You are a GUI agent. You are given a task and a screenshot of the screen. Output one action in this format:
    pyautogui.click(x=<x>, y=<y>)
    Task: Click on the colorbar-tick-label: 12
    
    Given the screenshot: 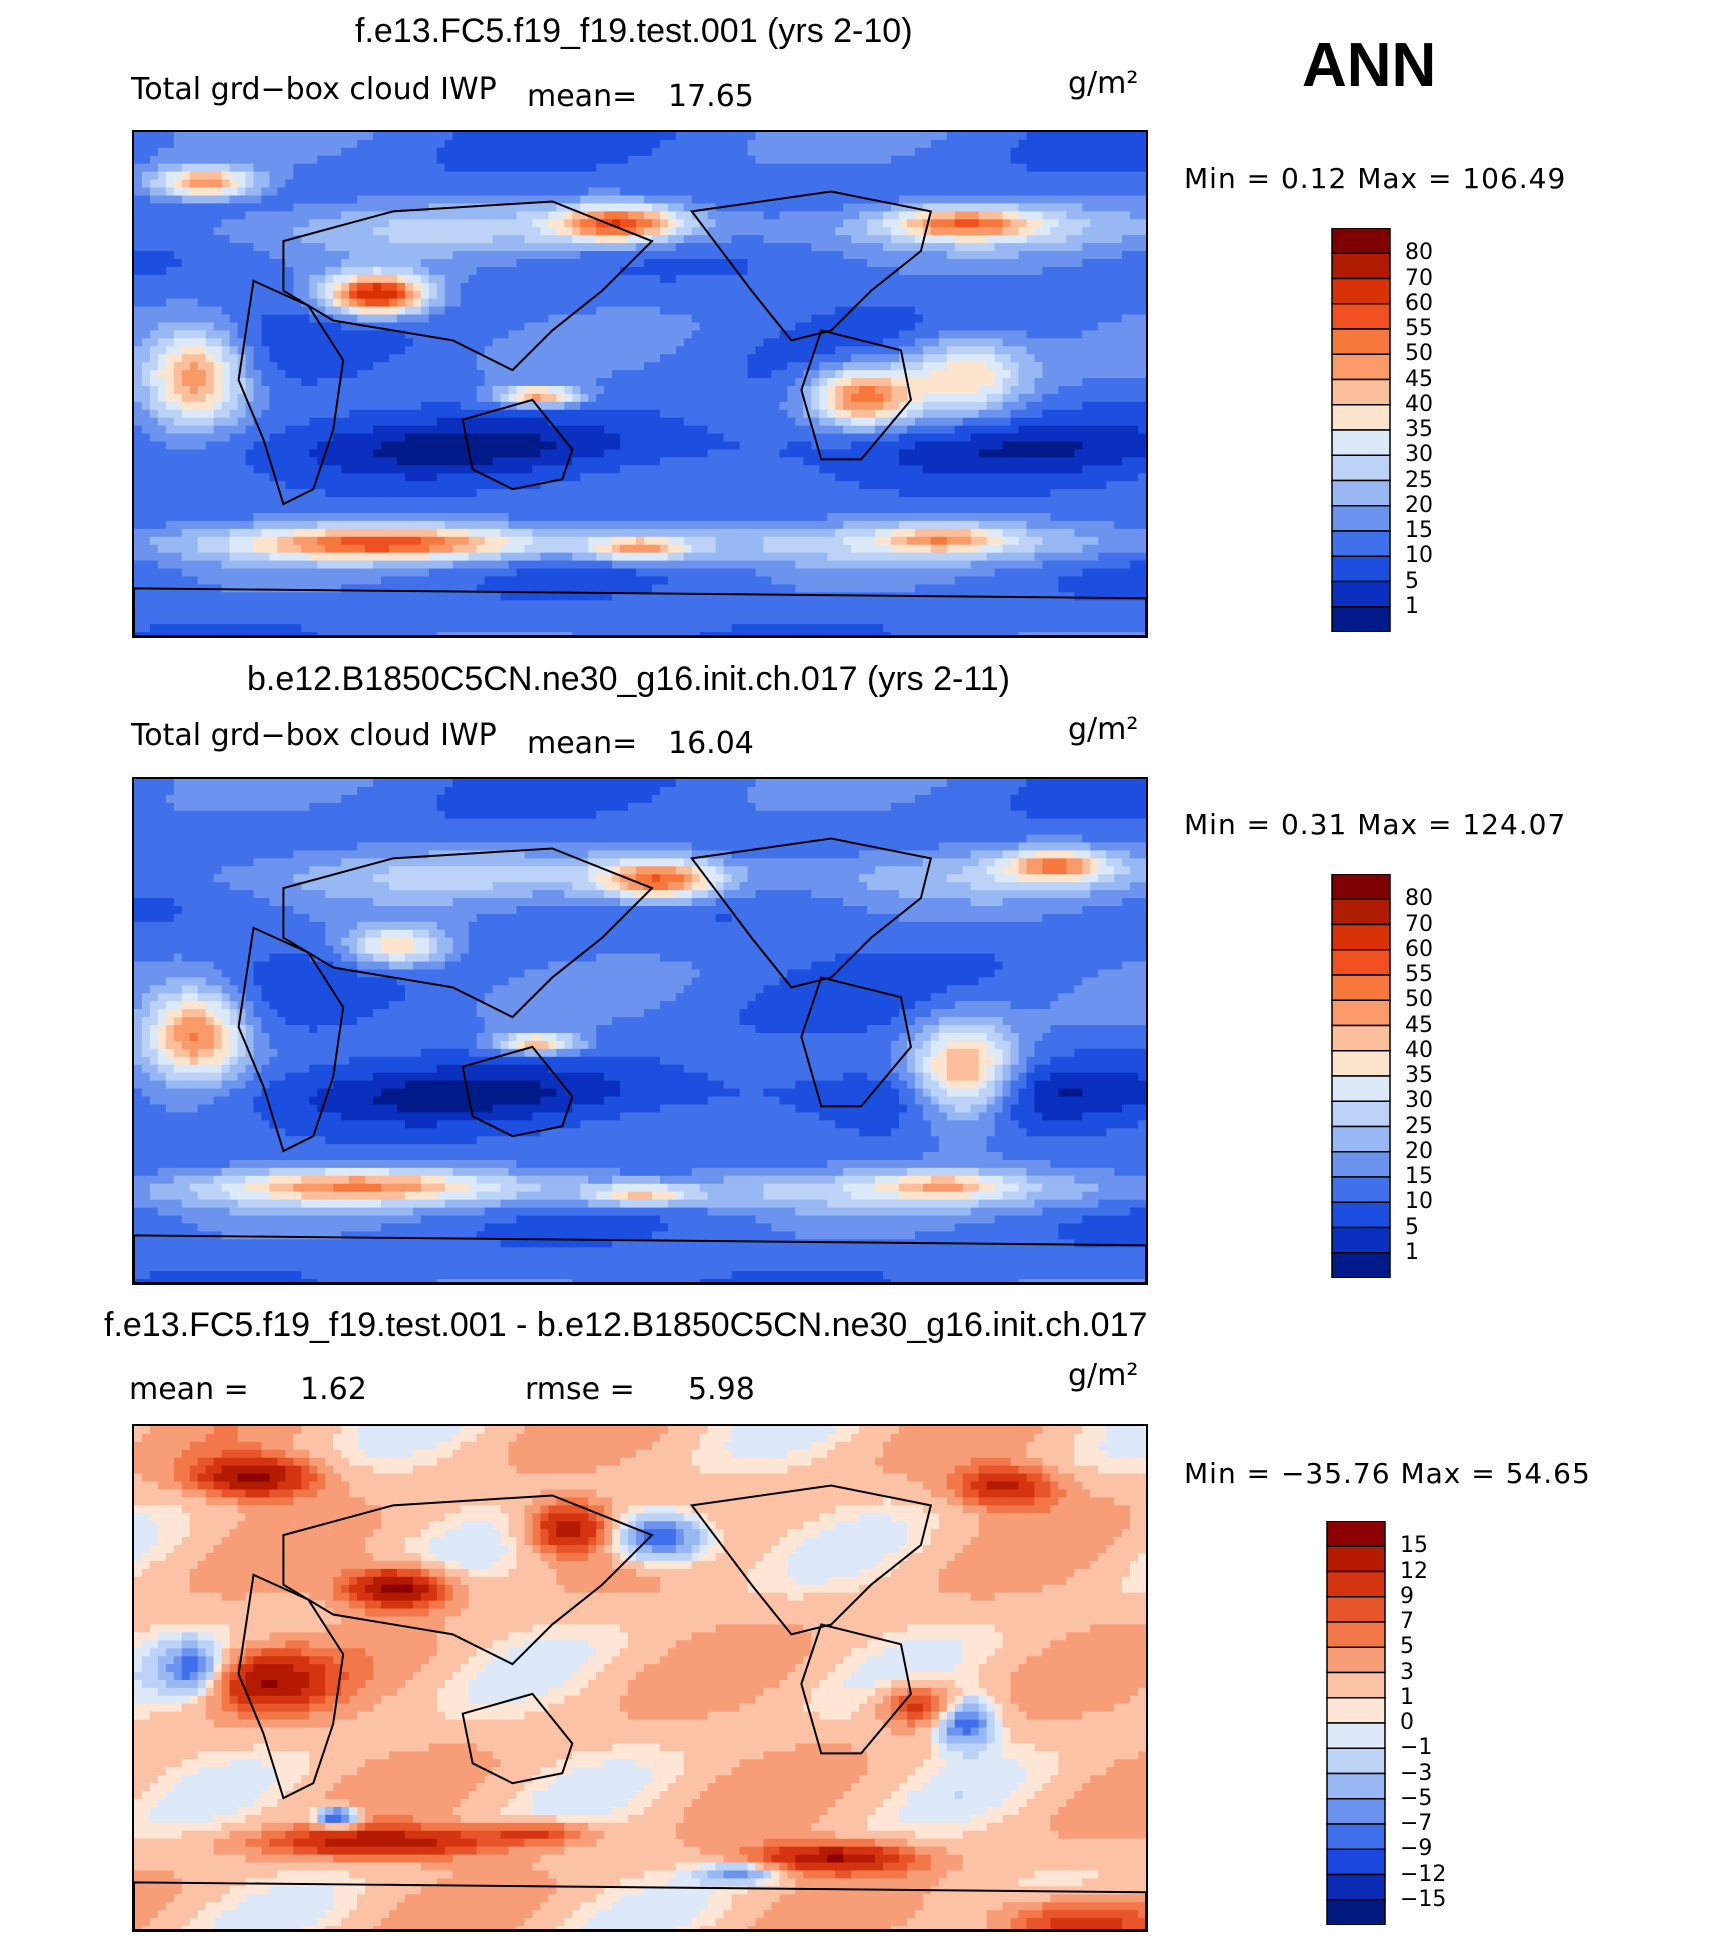 What is the action you would take?
    pyautogui.click(x=1414, y=1571)
    